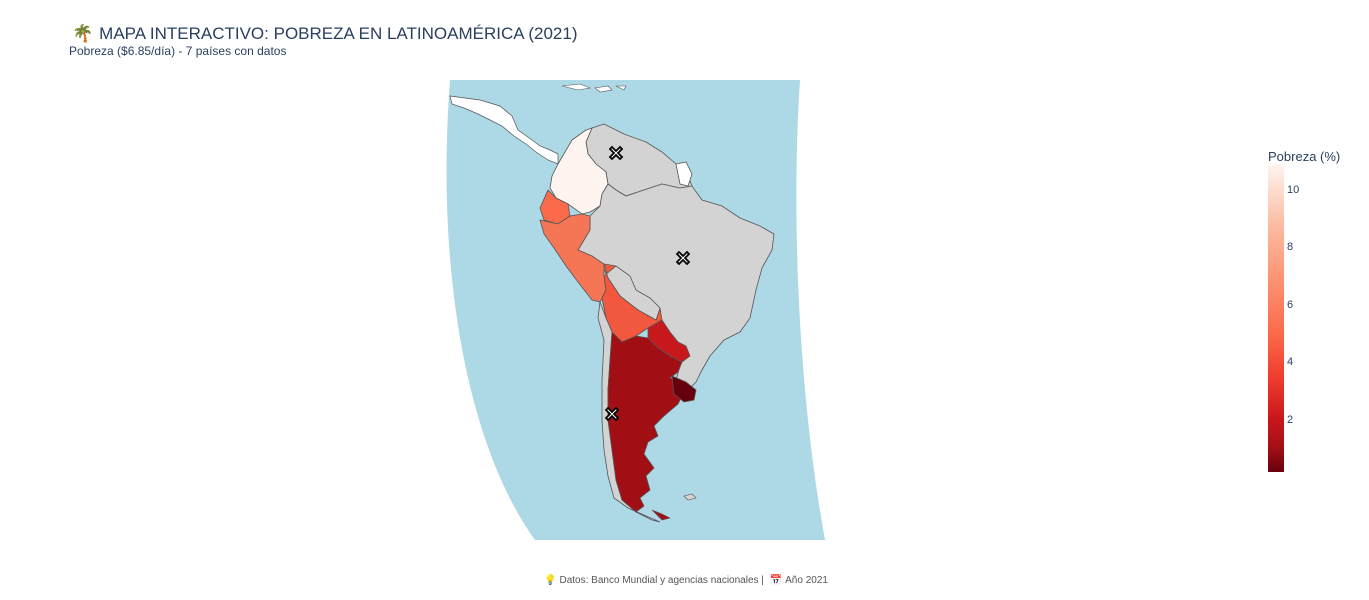  I want to click on central-america, so click(504, 130).